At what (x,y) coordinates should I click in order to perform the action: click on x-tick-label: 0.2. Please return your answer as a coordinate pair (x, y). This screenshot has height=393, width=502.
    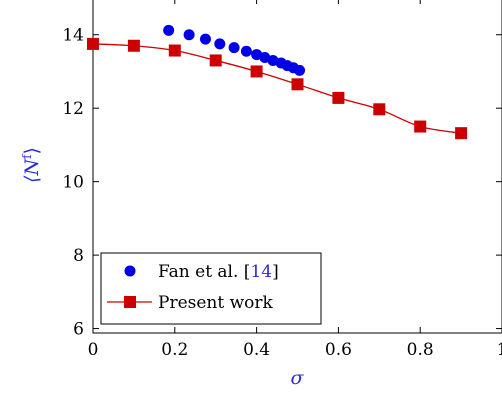
    Looking at the image, I should click on (174, 350).